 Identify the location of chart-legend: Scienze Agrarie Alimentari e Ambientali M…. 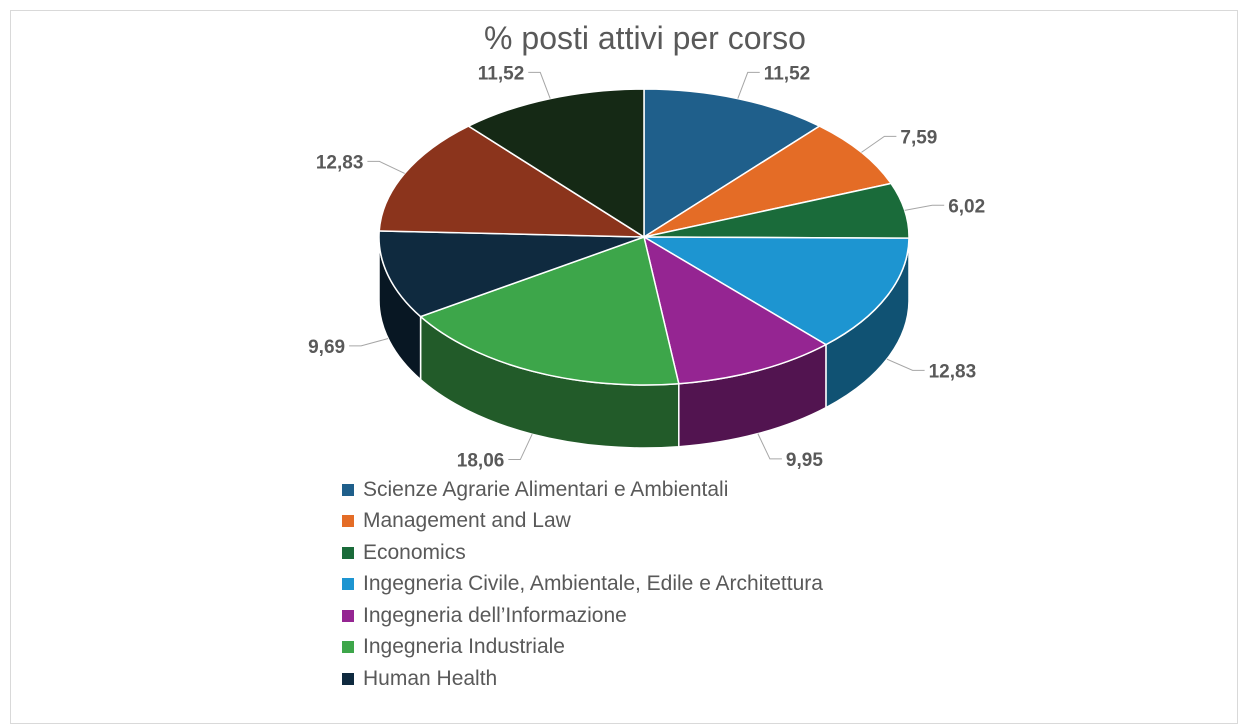
(582, 584).